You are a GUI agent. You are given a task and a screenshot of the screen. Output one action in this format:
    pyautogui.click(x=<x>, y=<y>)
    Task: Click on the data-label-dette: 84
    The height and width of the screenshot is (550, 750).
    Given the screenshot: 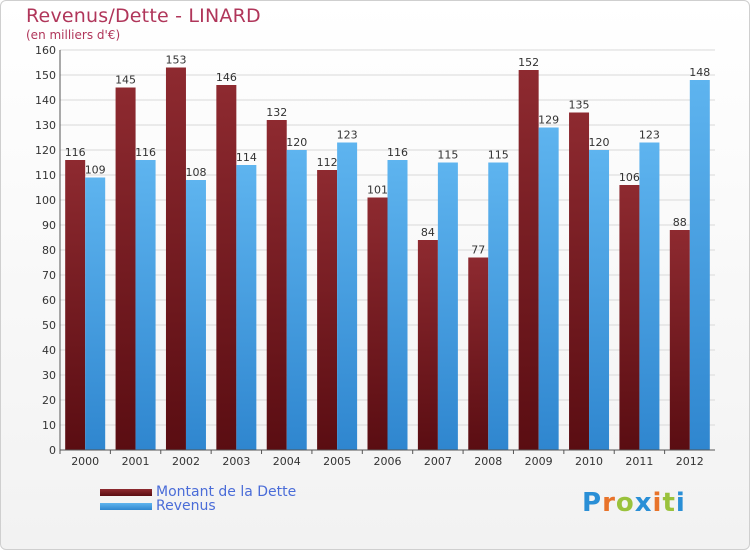 What is the action you would take?
    pyautogui.click(x=428, y=232)
    